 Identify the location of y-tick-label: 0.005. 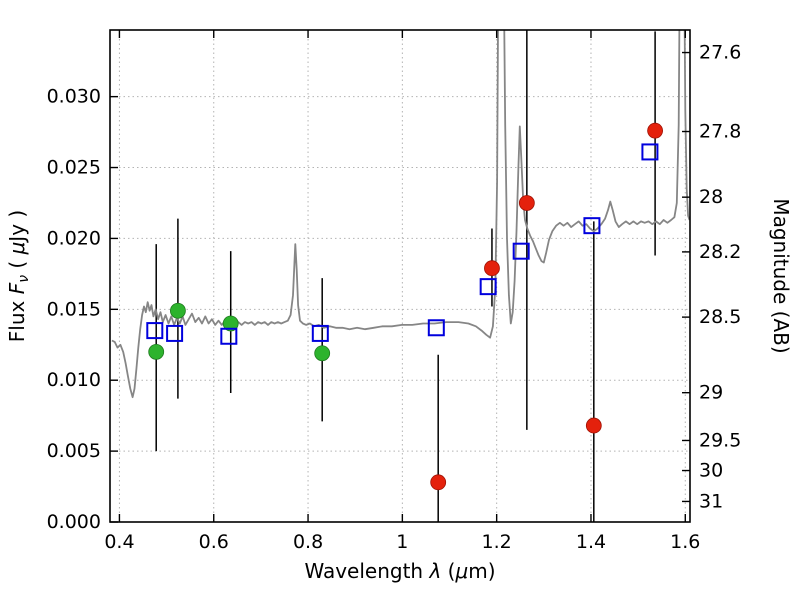
(74, 451).